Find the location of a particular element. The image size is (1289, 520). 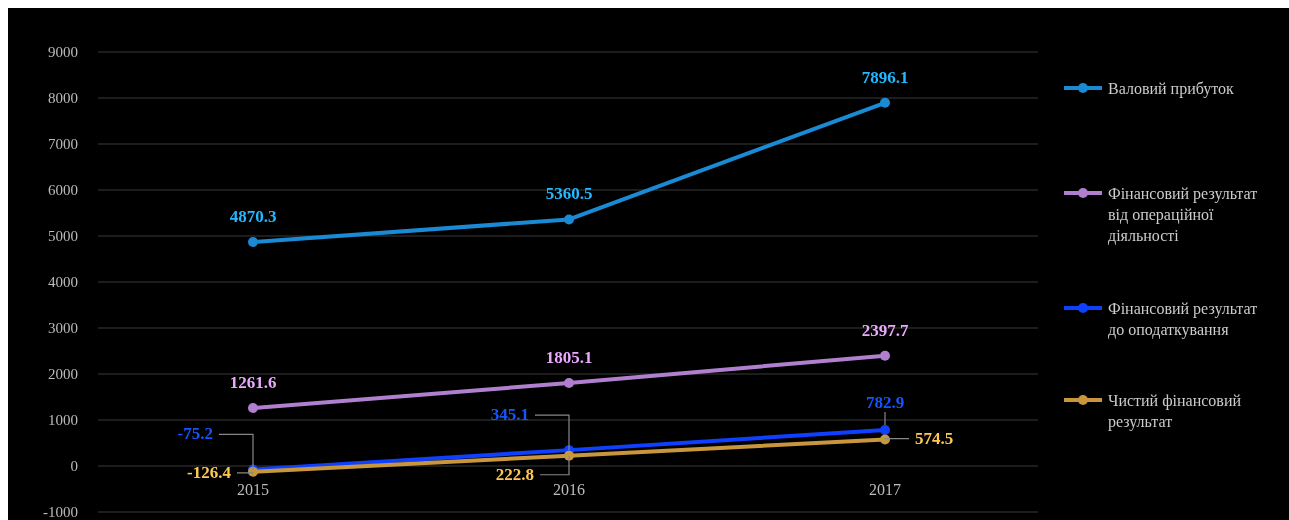

data-label: 345.1 is located at coordinates (509, 415).